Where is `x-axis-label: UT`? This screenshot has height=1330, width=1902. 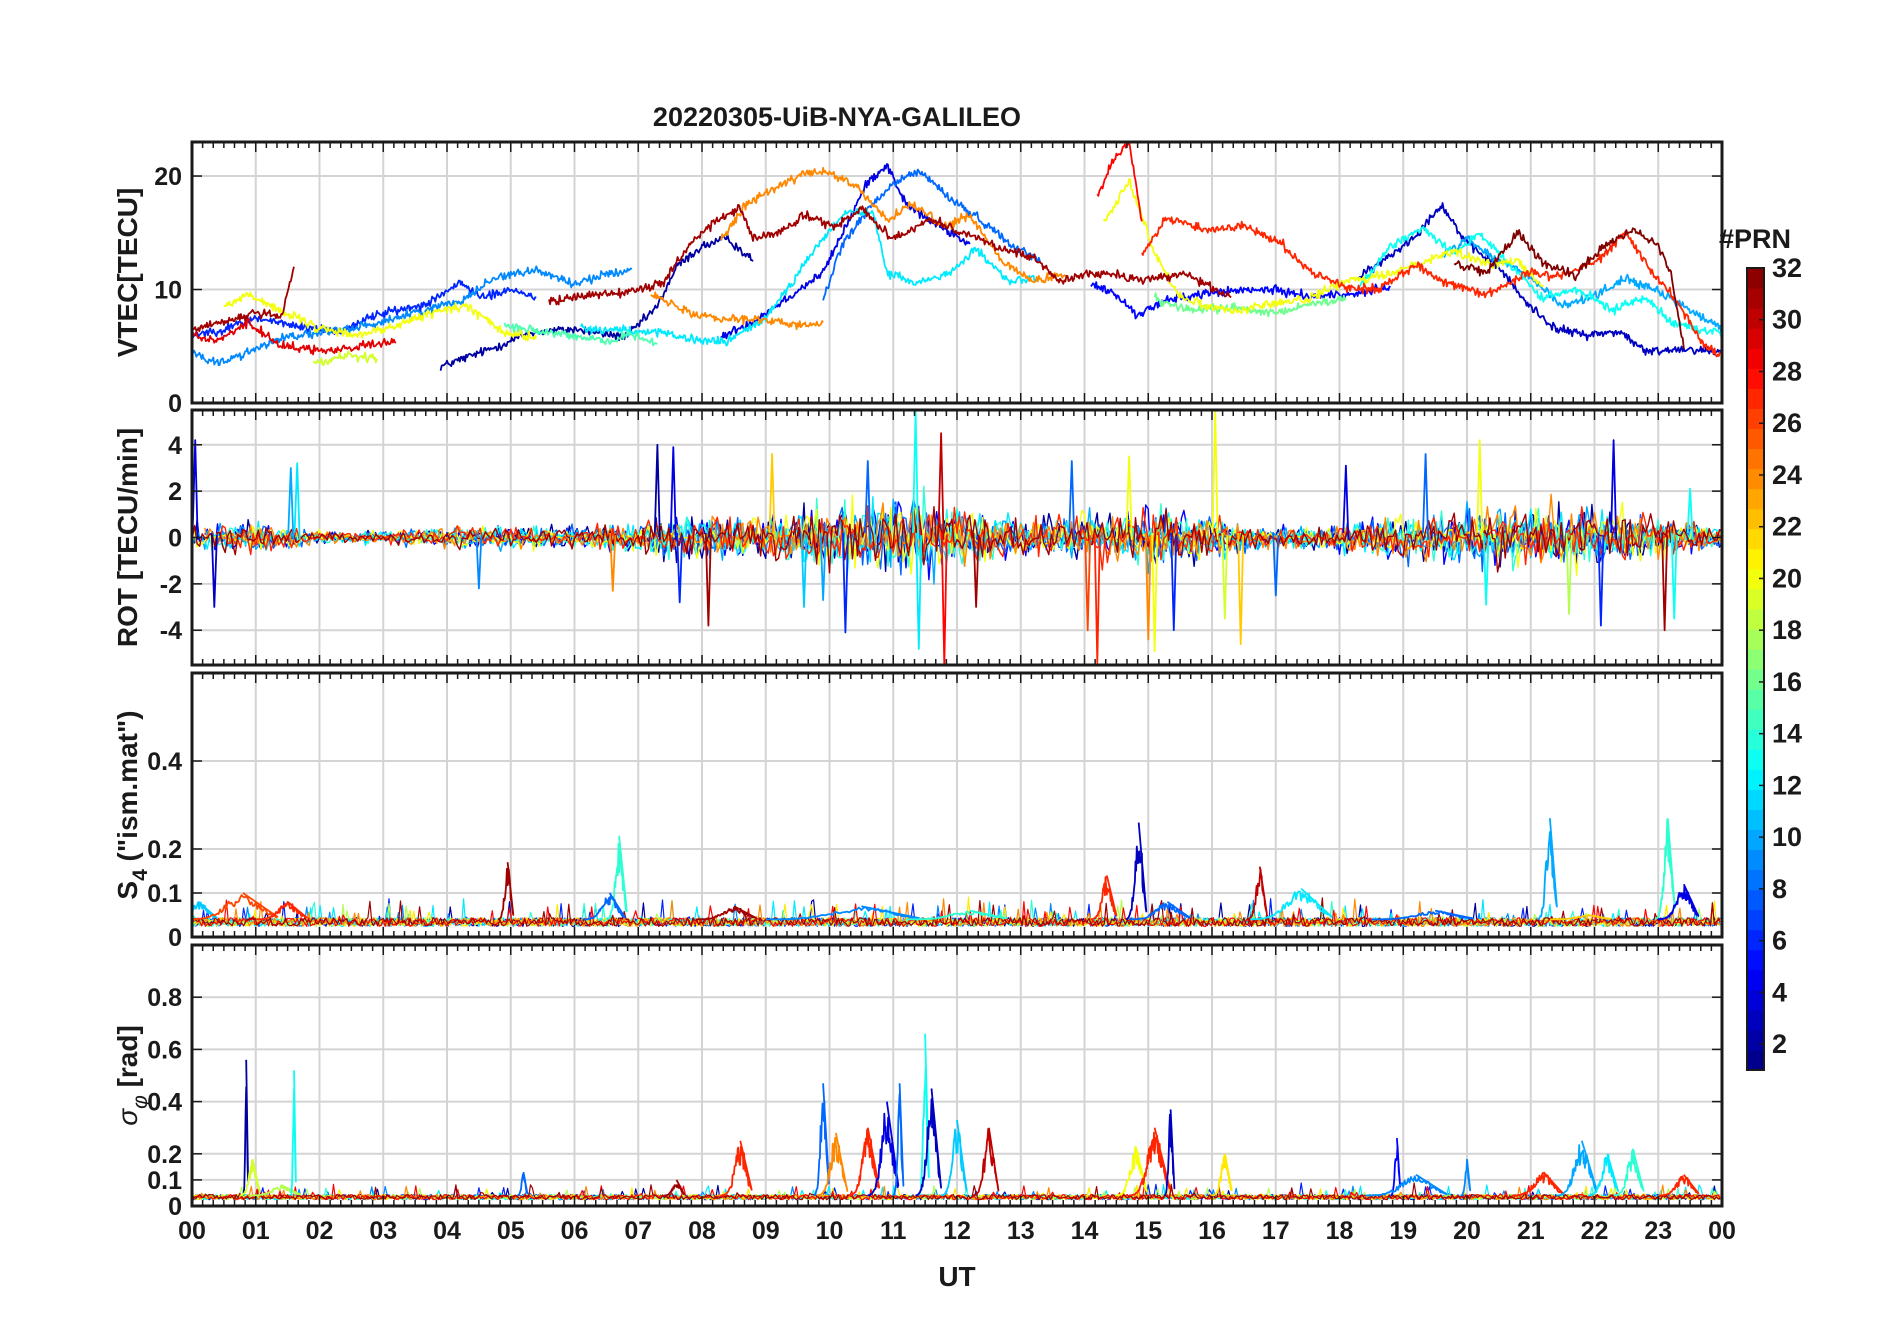 x-axis-label: UT is located at coordinates (956, 1276).